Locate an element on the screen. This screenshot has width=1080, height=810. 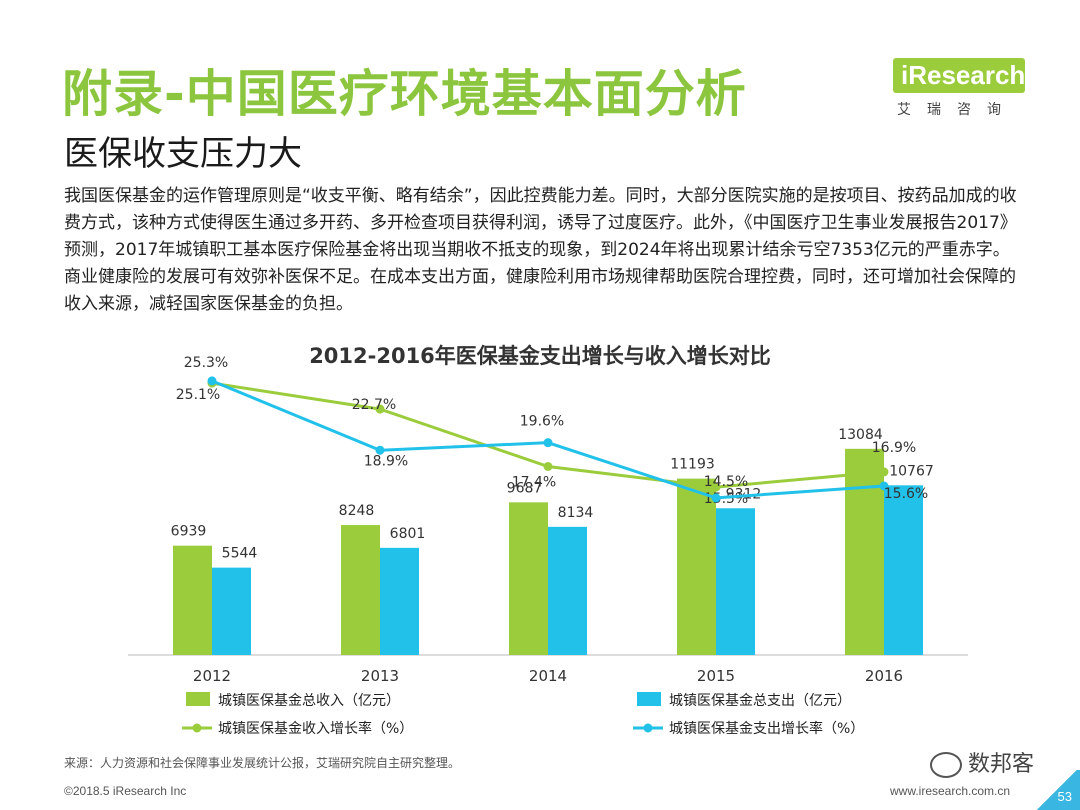
page-number: 53 is located at coordinates (1064, 796).